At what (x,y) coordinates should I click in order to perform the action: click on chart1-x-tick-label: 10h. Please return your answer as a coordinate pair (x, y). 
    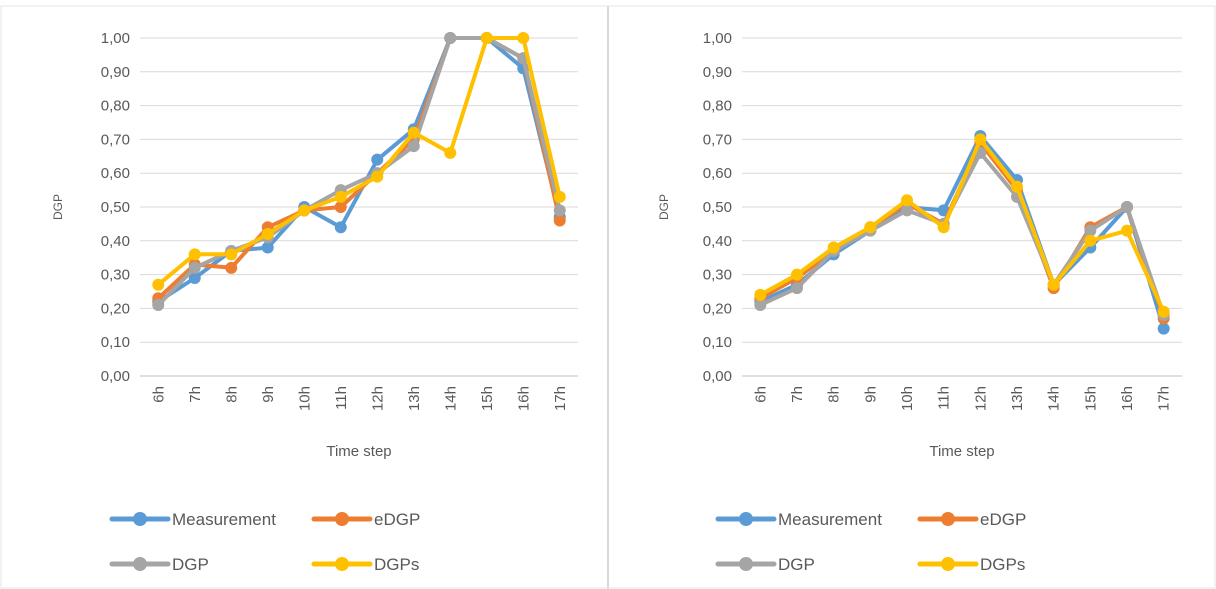
    Looking at the image, I should click on (304, 398).